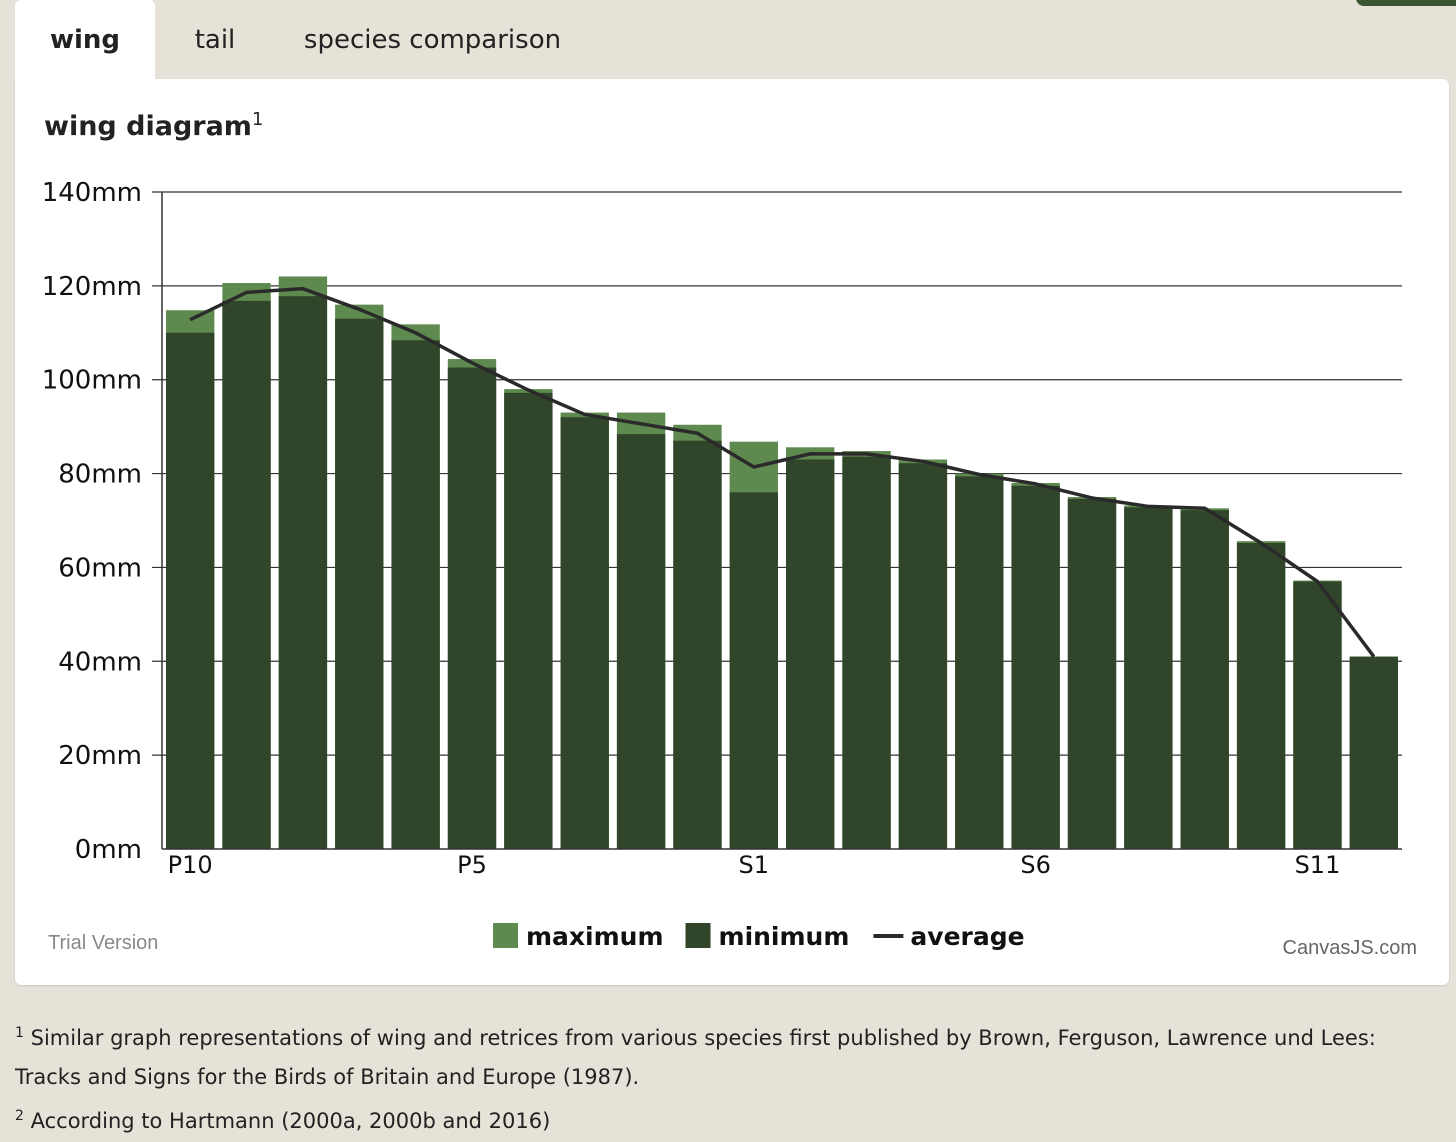  What do you see at coordinates (103, 943) in the screenshot?
I see `trial-watermark: Trial Version` at bounding box center [103, 943].